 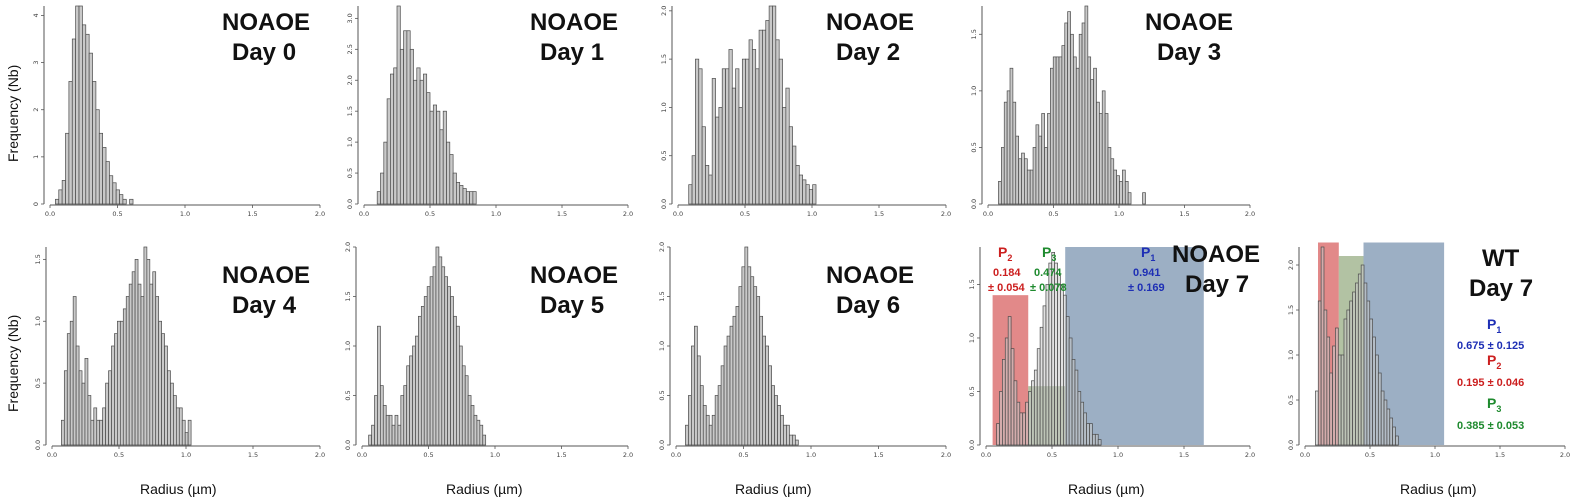 What do you see at coordinates (1112, 111) in the screenshot?
I see `panel-noaoe-day3: 0.0 0.5 1.0 1.5 2.0 0.0 0.5 1.0 1.5` at bounding box center [1112, 111].